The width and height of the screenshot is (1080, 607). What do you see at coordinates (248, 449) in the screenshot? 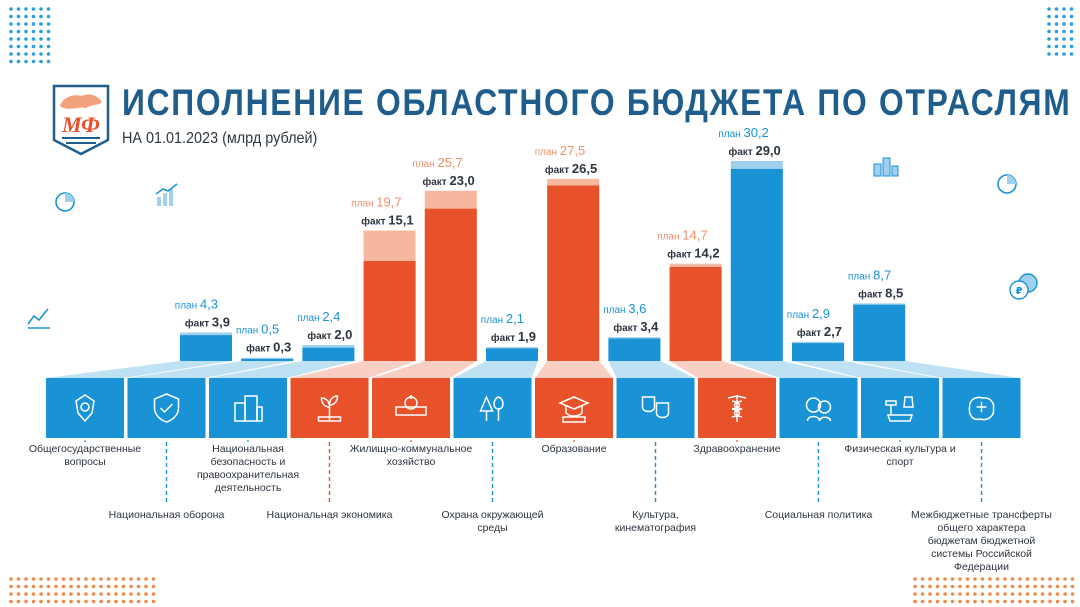
I see `category-label-line: Национальная` at bounding box center [248, 449].